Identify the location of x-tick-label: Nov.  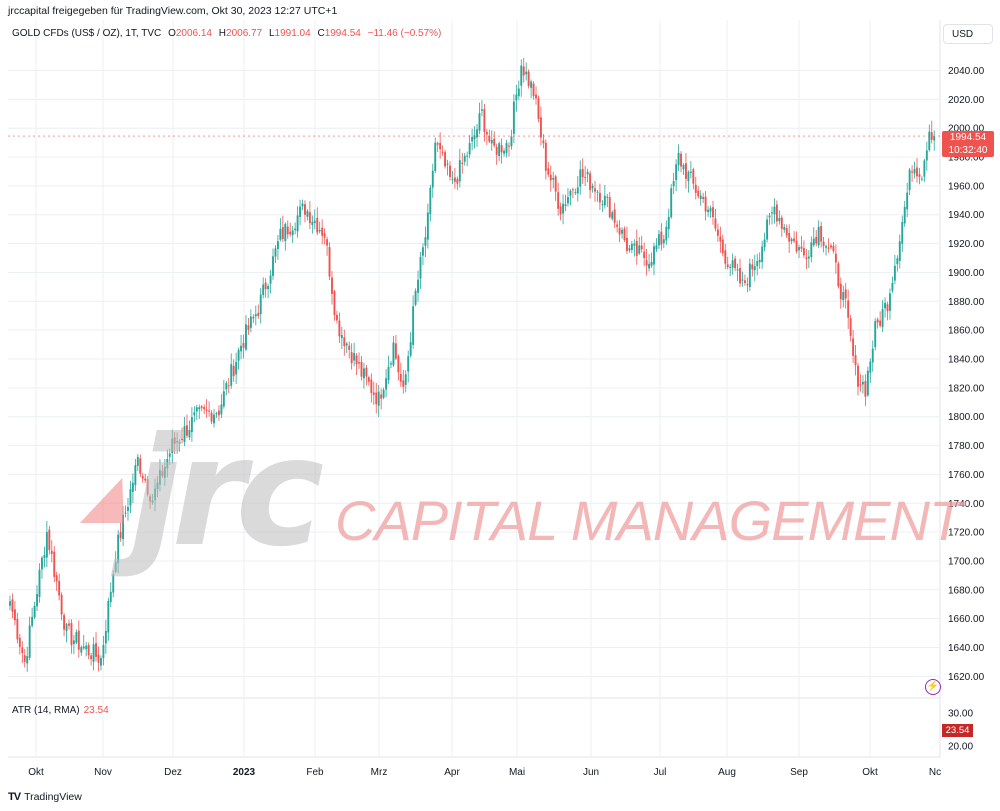
(103, 772).